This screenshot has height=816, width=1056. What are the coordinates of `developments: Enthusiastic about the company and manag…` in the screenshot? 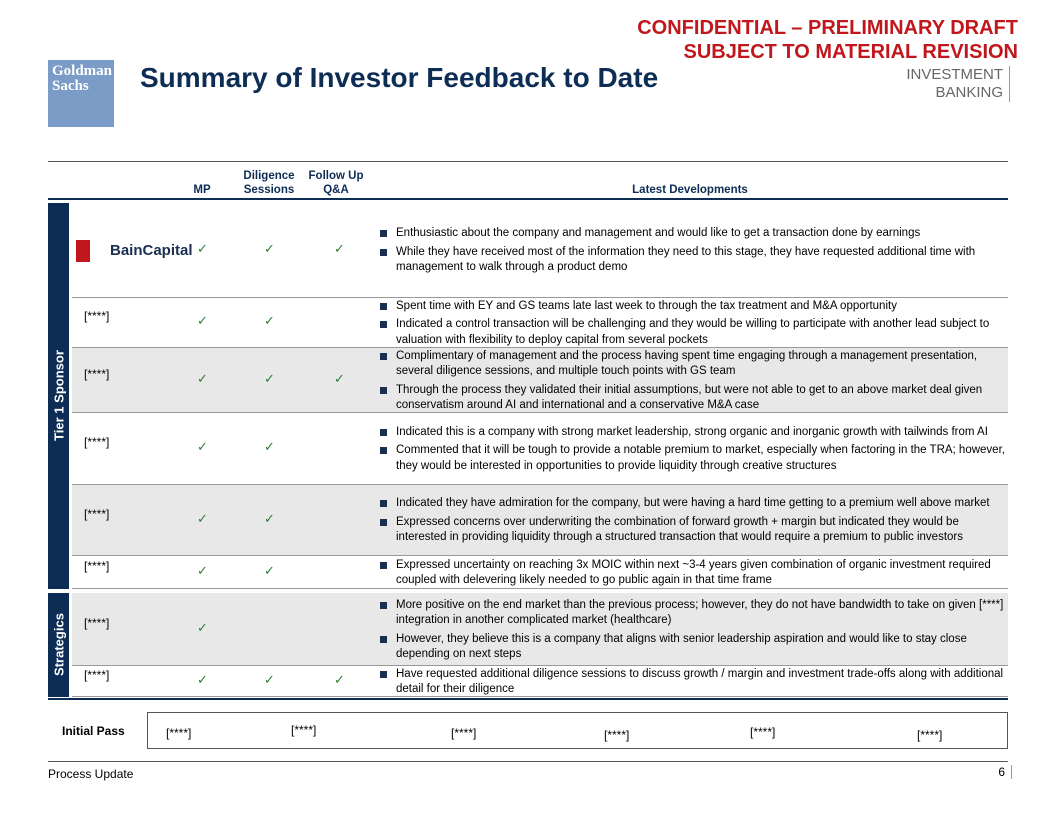 It's located at (691, 252).